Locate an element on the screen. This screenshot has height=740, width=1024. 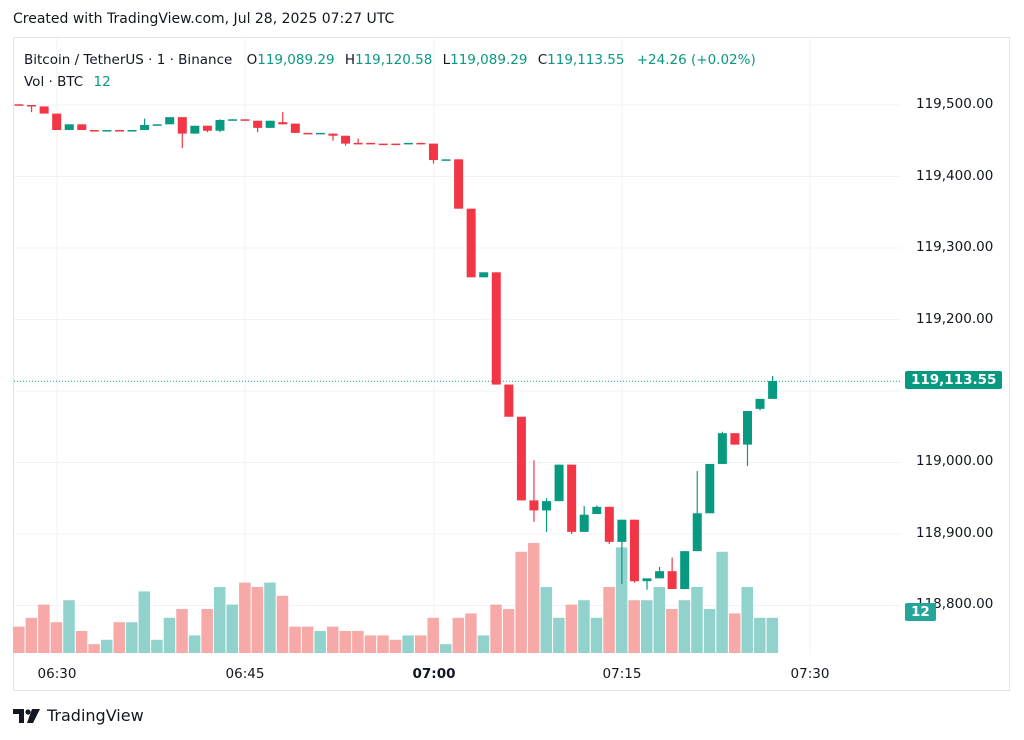
price-tick: 119,400.00 is located at coordinates (955, 176).